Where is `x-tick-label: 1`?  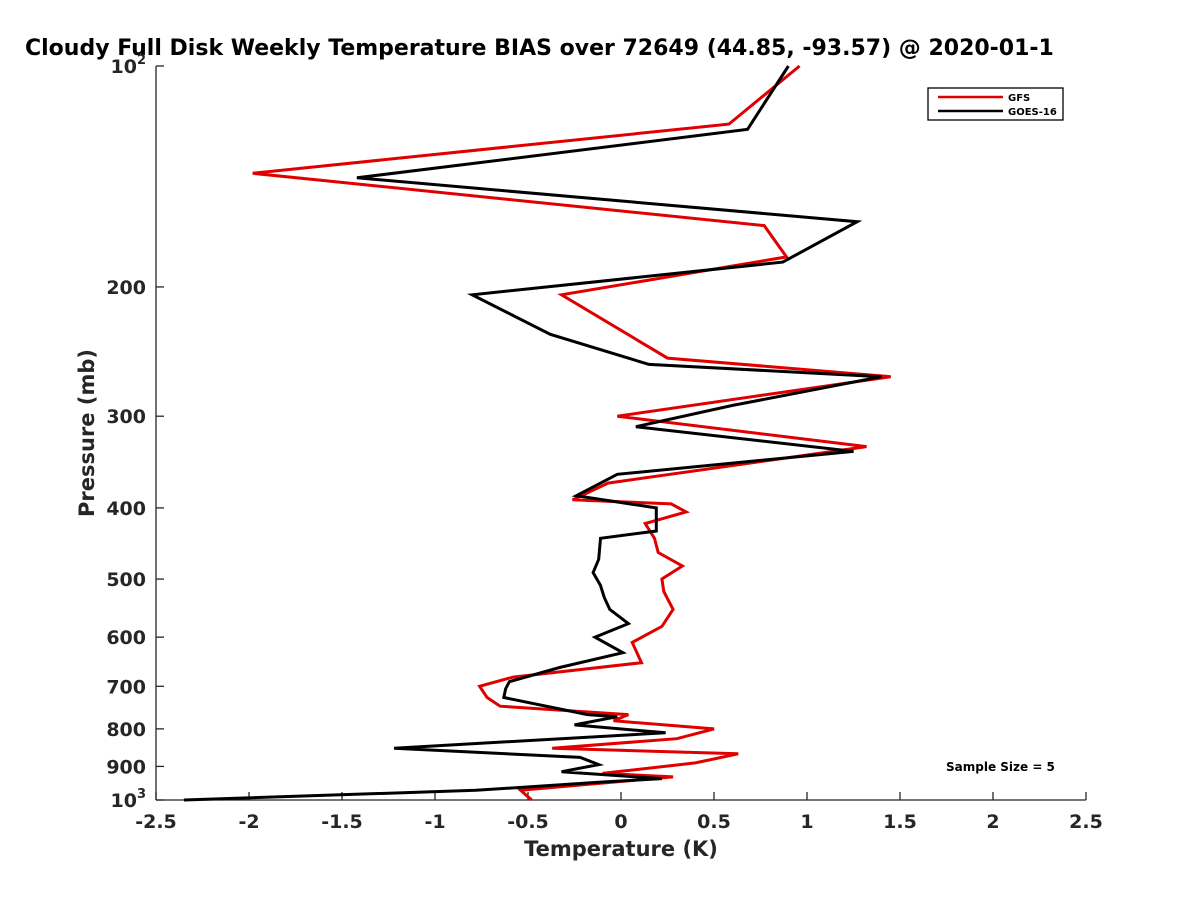
x-tick-label: 1 is located at coordinates (806, 822).